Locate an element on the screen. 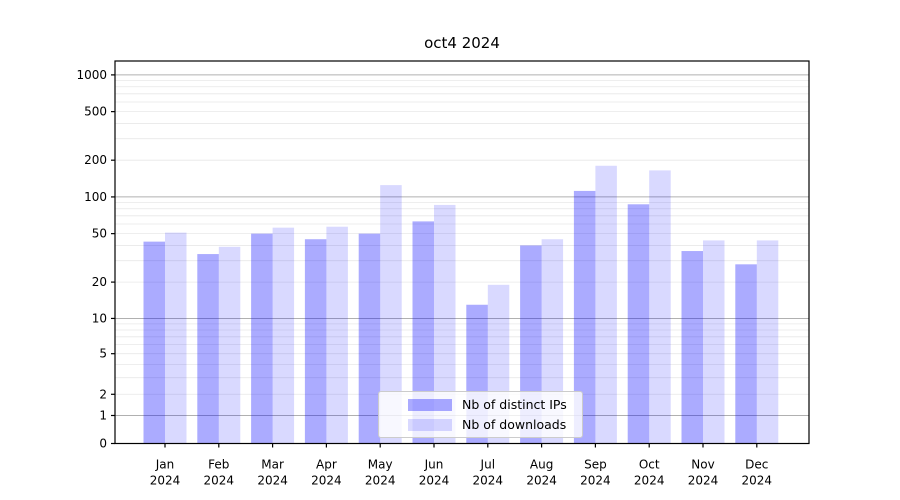 The height and width of the screenshot is (500, 900). bar-nb-of-downloads-mar is located at coordinates (283, 335).